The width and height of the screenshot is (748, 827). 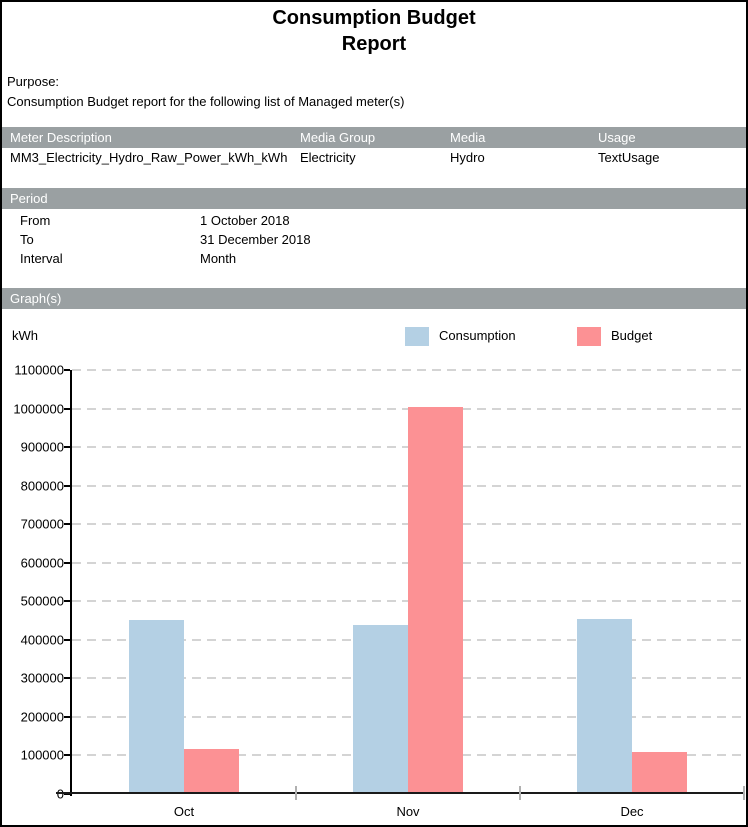 What do you see at coordinates (374, 44) in the screenshot?
I see `page-title-line2: Report` at bounding box center [374, 44].